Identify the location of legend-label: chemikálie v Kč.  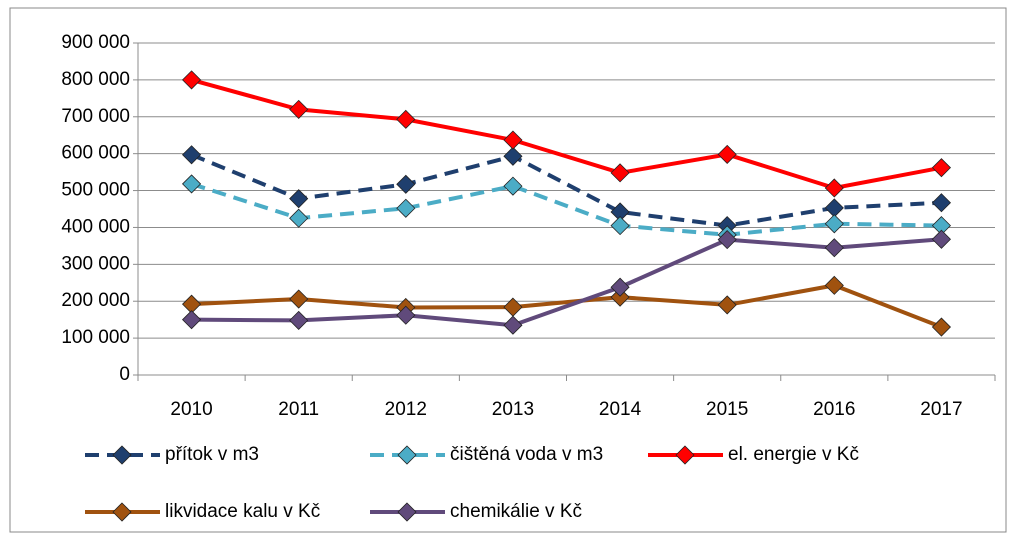
(516, 511).